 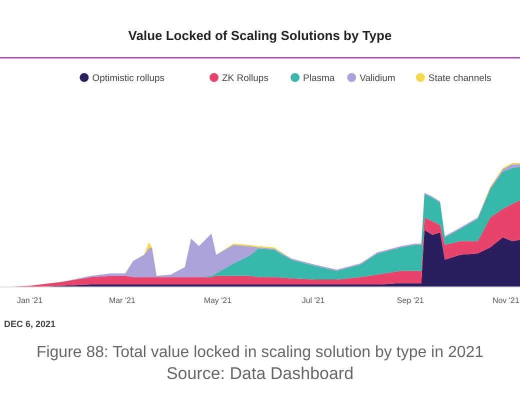 What do you see at coordinates (260, 373) in the screenshot?
I see `source-note: Source: Data Dashboard` at bounding box center [260, 373].